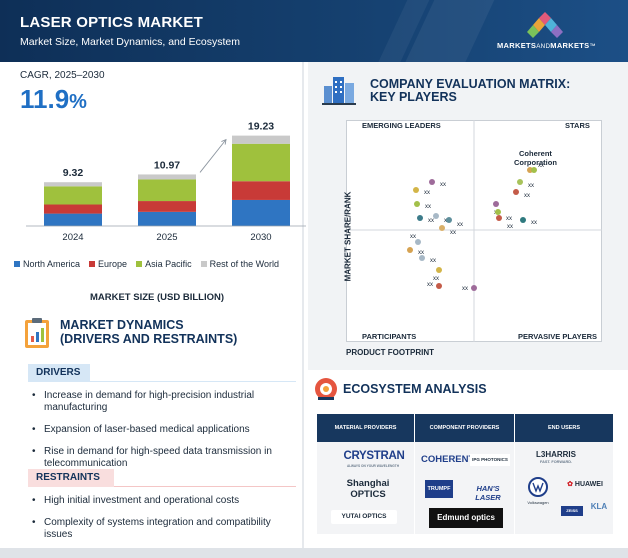  What do you see at coordinates (439, 489) in the screenshot?
I see `trumpf-logo: TRUMPF` at bounding box center [439, 489].